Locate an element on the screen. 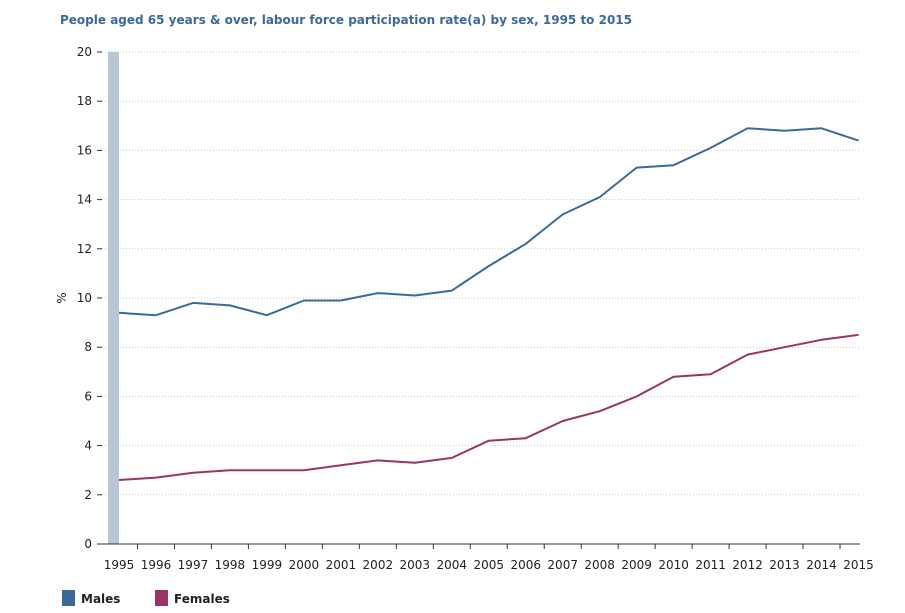 This screenshot has width=905, height=613. y-tick-label: 16 is located at coordinates (84, 150).